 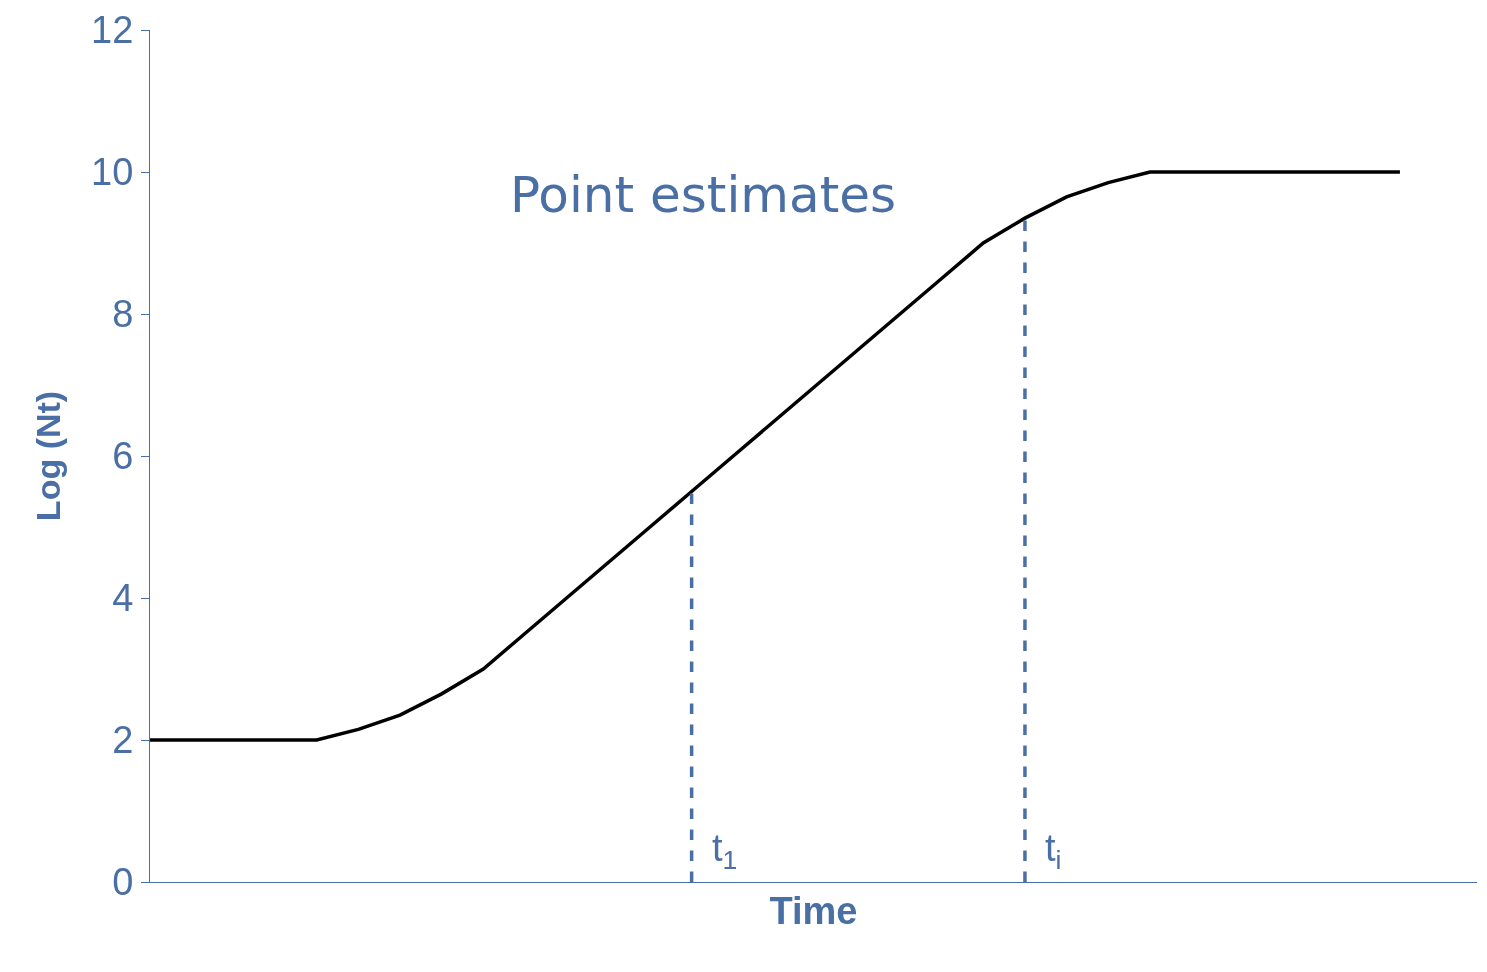 What do you see at coordinates (112, 172) in the screenshot?
I see `y-tick-label: 10` at bounding box center [112, 172].